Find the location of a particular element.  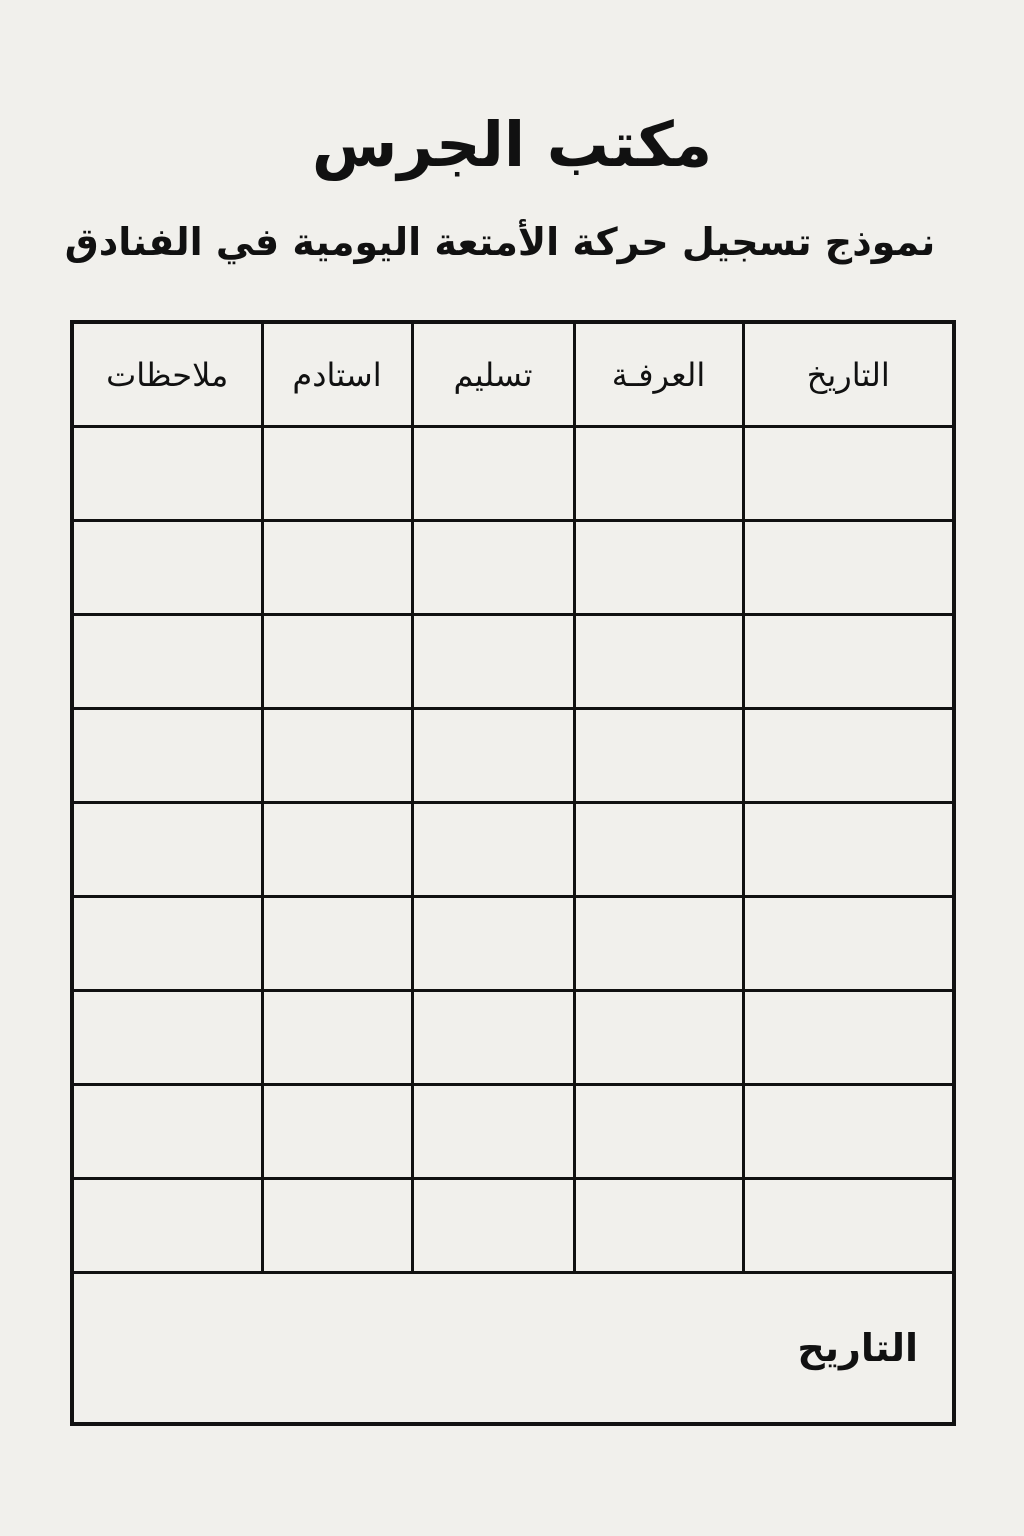

column-header-room: العرفـة is located at coordinates (658, 374).